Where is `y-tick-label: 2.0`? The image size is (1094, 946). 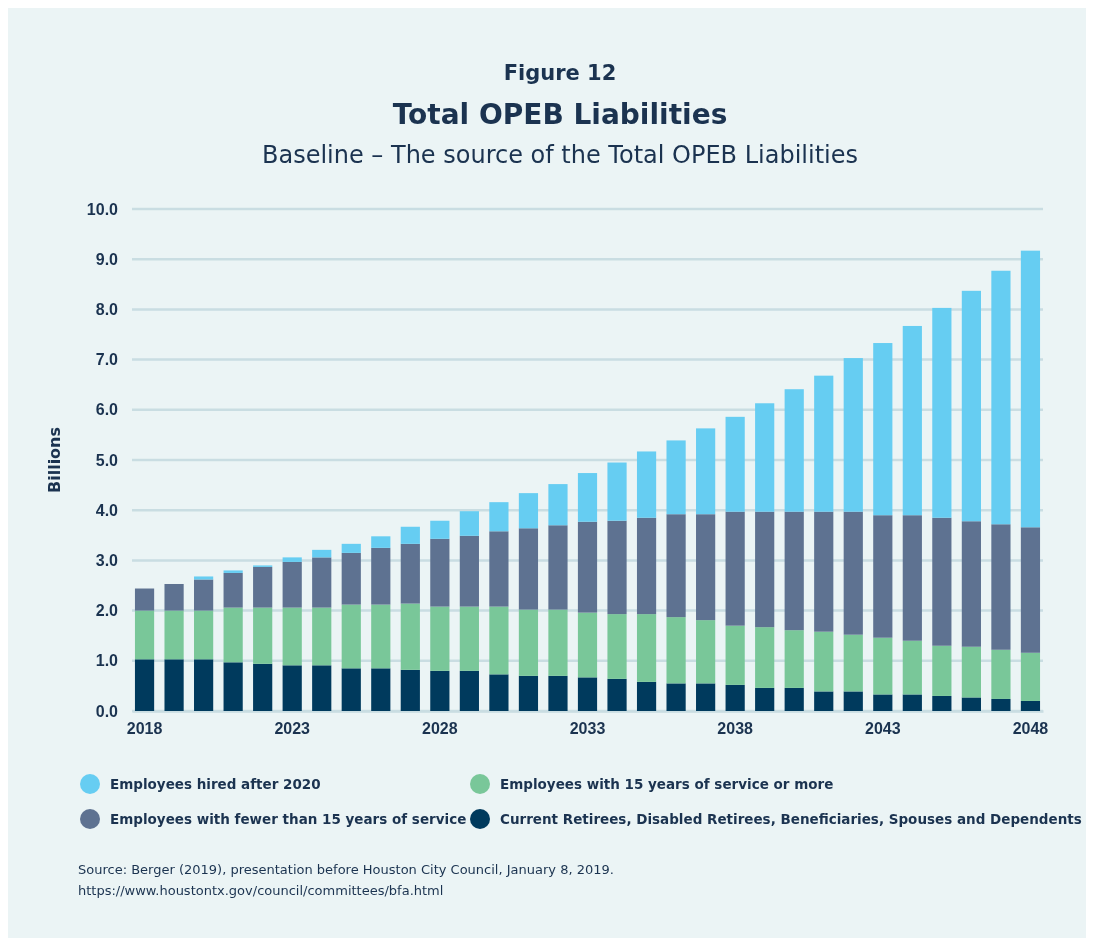 y-tick-label: 2.0 is located at coordinates (107, 611).